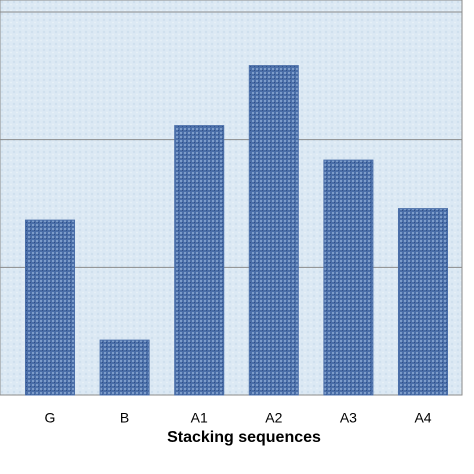  What do you see at coordinates (273, 418) in the screenshot?
I see `x-tick-label: A2` at bounding box center [273, 418].